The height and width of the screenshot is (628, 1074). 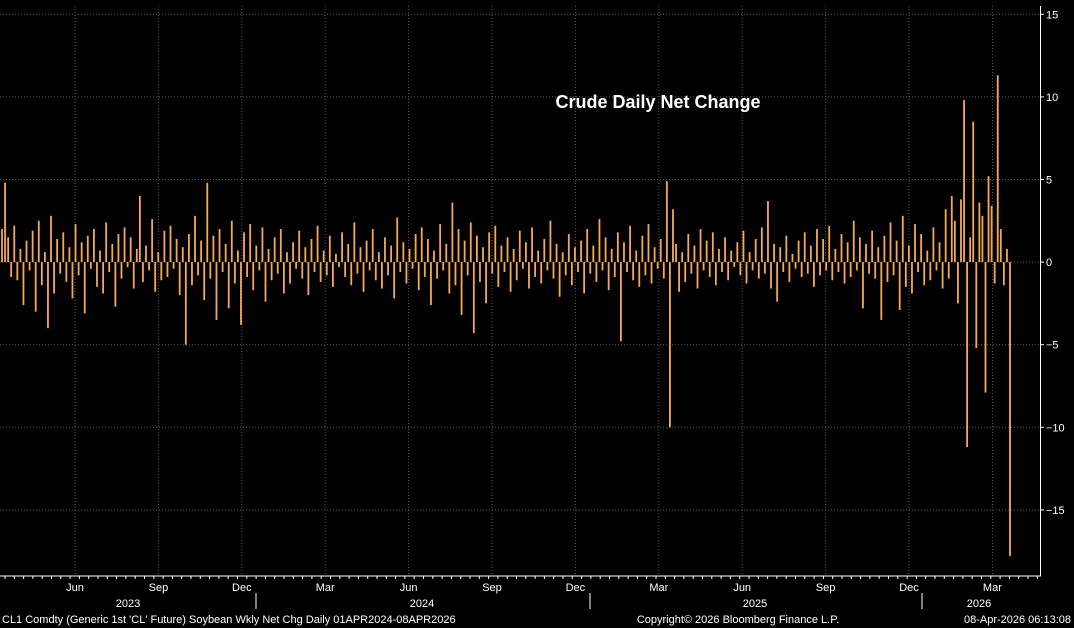 I want to click on x-tick-label: Jun, so click(x=409, y=588).